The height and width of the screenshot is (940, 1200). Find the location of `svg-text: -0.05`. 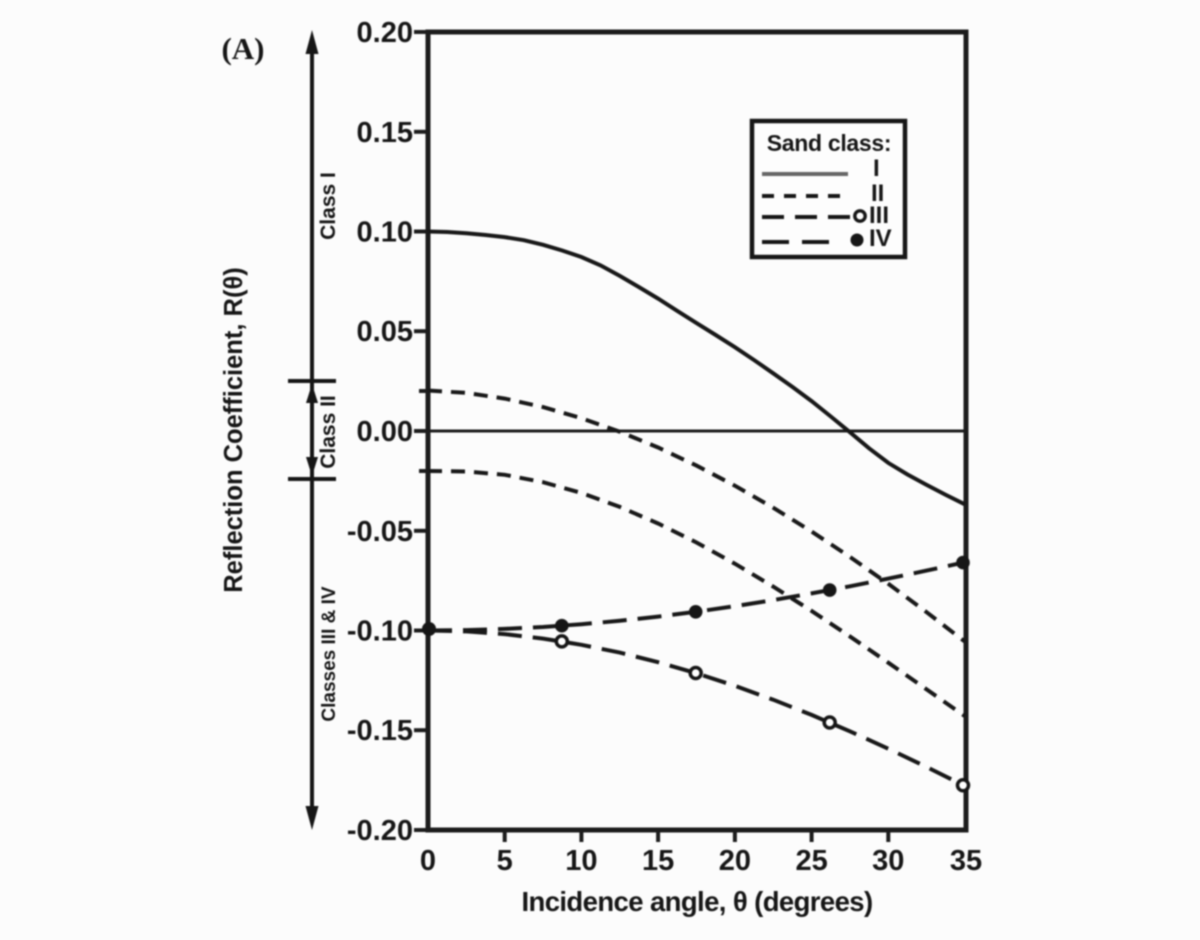

svg-text: -0.05 is located at coordinates (380, 532).